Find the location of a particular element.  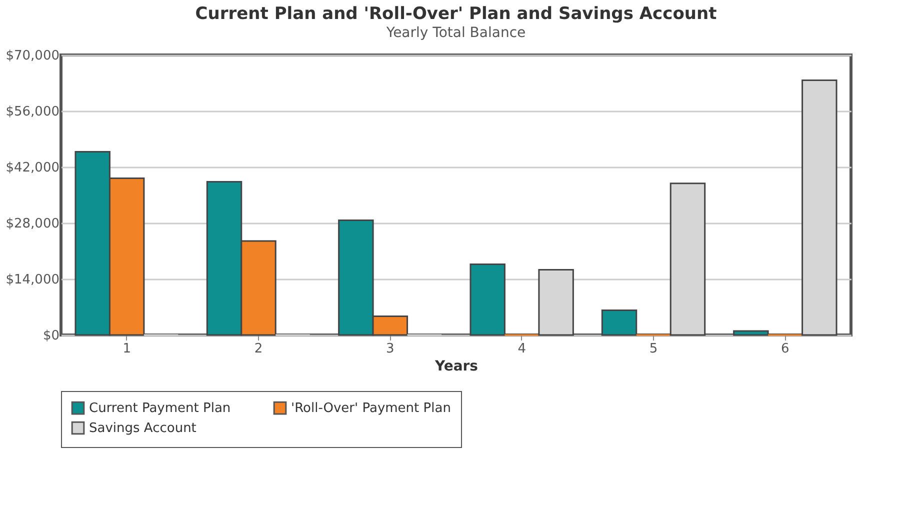

y-tick-label: $0 is located at coordinates (51, 336).